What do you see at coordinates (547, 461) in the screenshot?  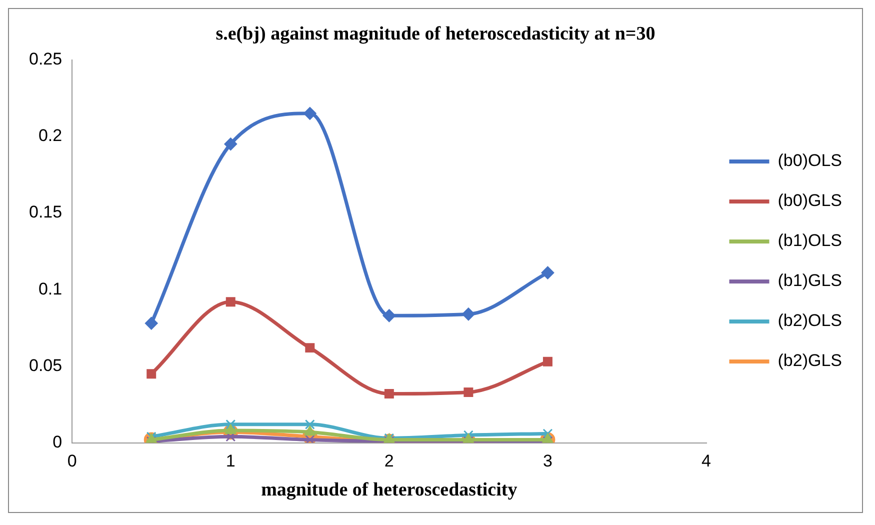 I see `x-tick-label: 3` at bounding box center [547, 461].